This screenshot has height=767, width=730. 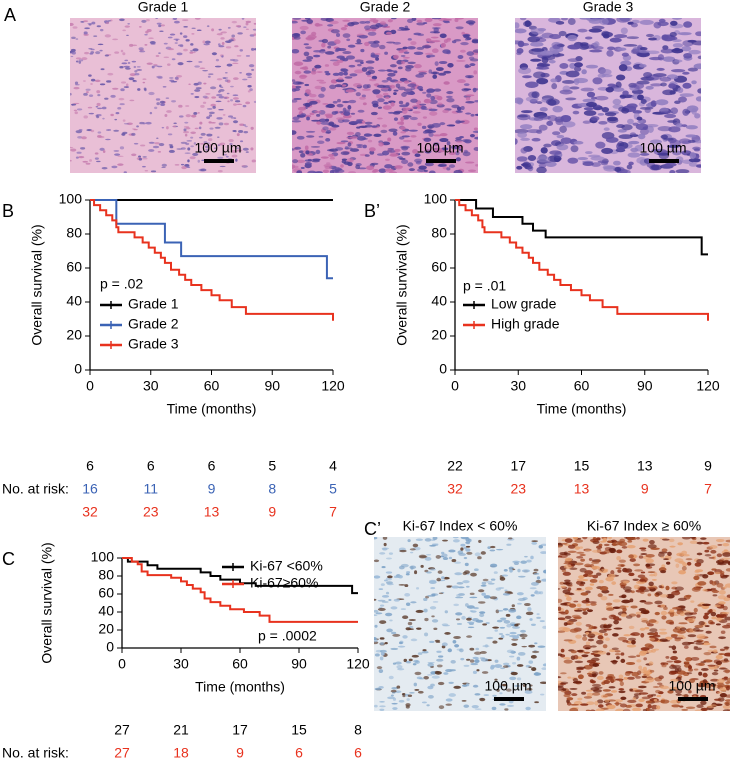 What do you see at coordinates (90, 386) in the screenshot?
I see `x-tick-label: 0` at bounding box center [90, 386].